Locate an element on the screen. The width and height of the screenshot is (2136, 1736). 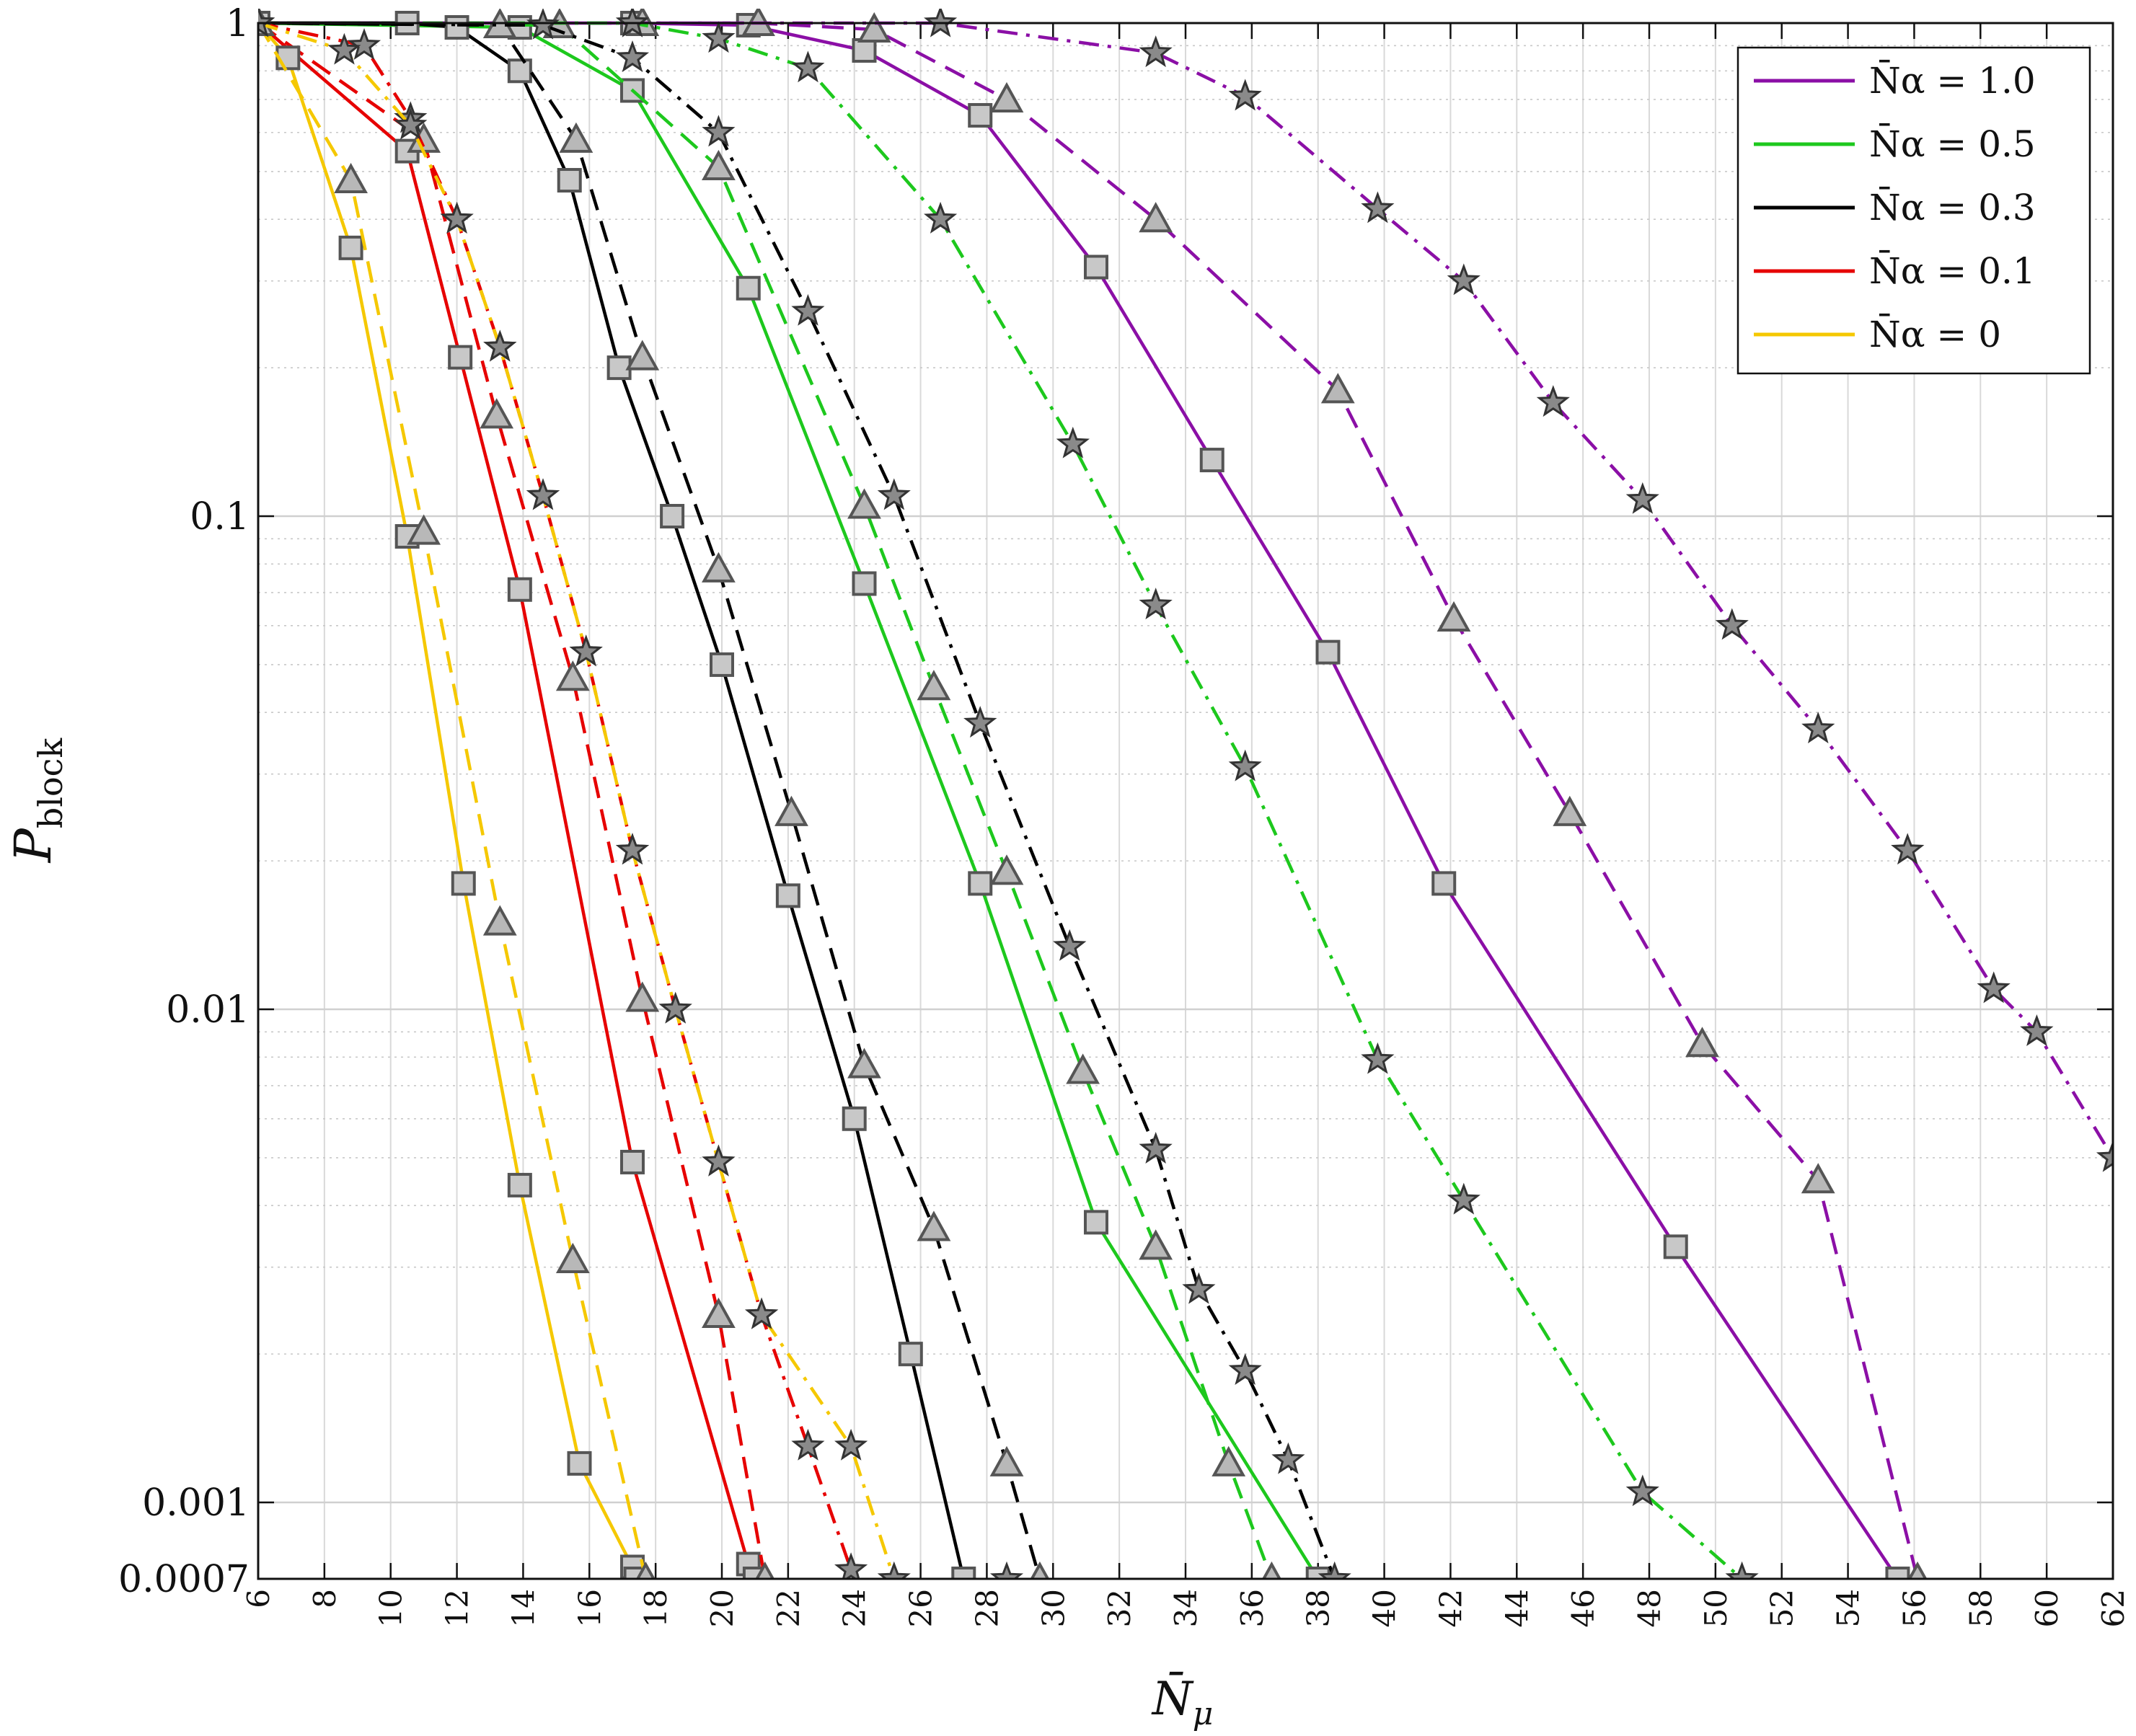
x-tick-label: 36 is located at coordinates (1253, 1608).